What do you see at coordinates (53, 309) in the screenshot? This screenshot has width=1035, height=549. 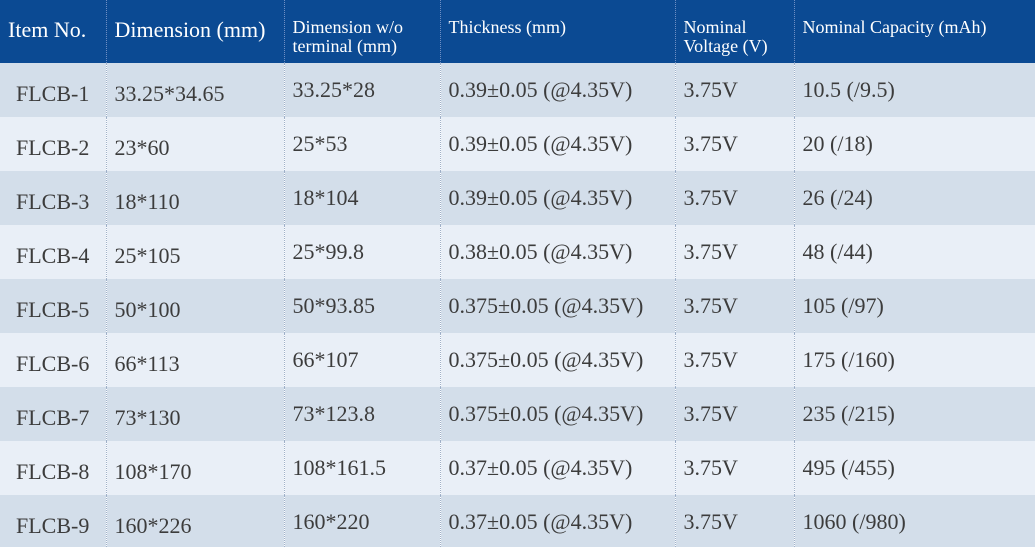 I see `cell-item-no: FLCB-5` at bounding box center [53, 309].